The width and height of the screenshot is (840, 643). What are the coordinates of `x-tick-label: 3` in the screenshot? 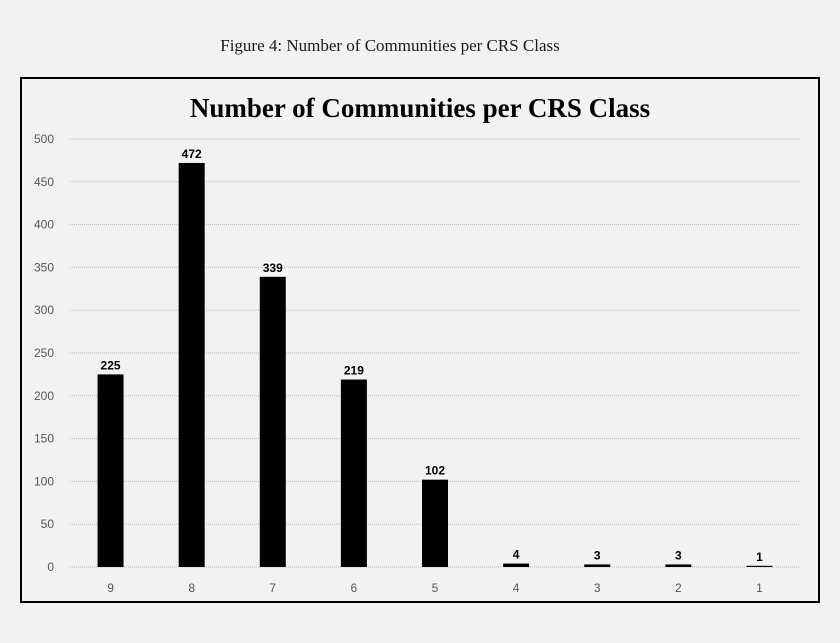 It's located at (597, 588).